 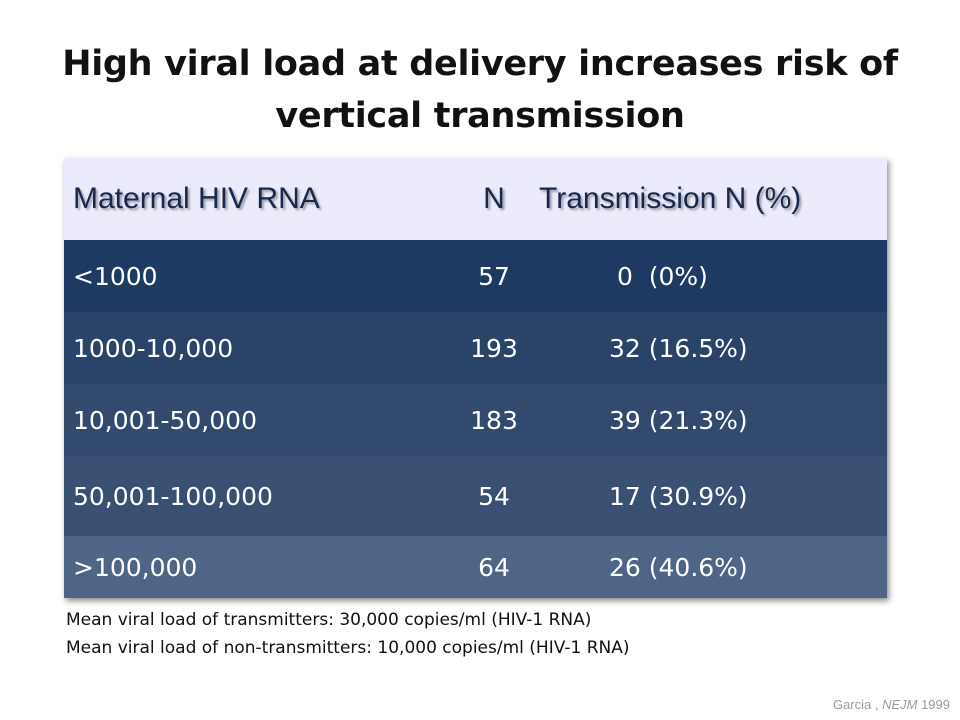 What do you see at coordinates (135, 567) in the screenshot?
I see `cell-rna: >100,000` at bounding box center [135, 567].